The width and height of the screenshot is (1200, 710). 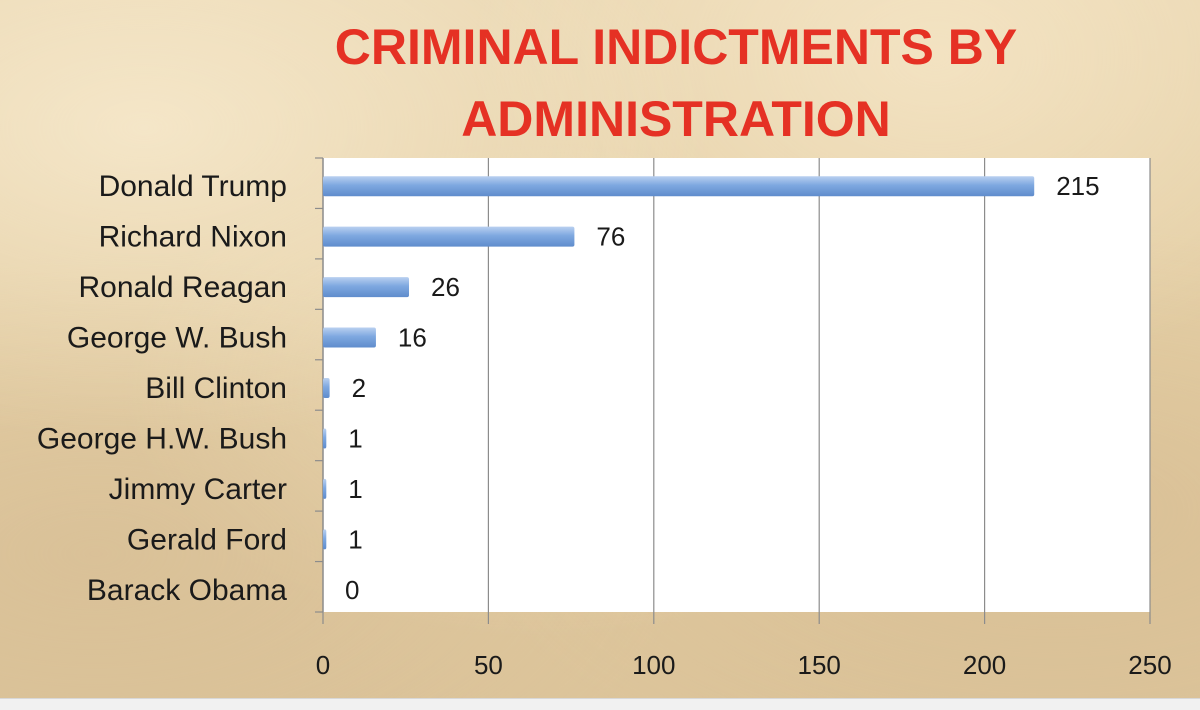 I want to click on x-tick-label: 50, so click(x=488, y=665).